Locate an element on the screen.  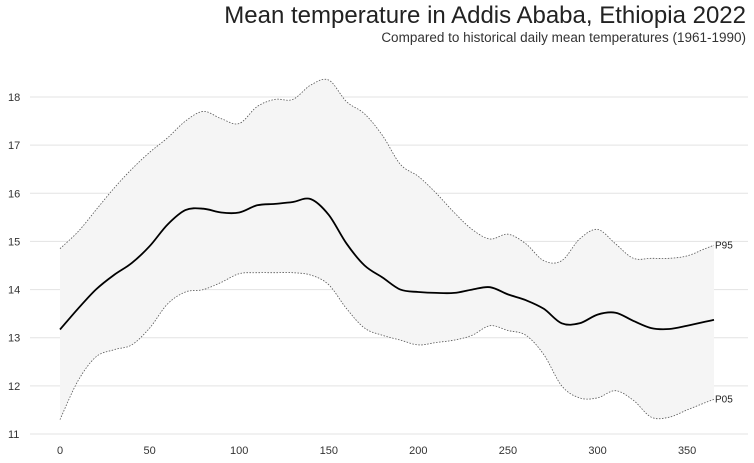
y-tick-label: 16 is located at coordinates (14, 194).